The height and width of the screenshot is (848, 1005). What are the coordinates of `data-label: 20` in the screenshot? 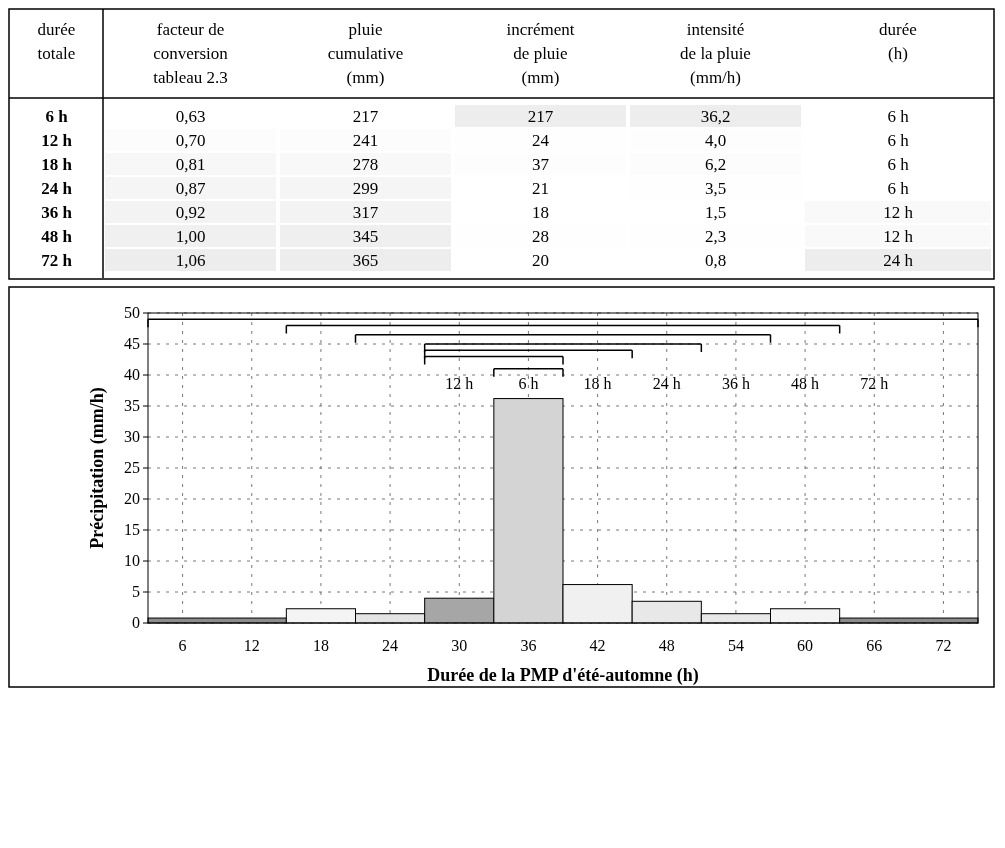 It's located at (540, 260).